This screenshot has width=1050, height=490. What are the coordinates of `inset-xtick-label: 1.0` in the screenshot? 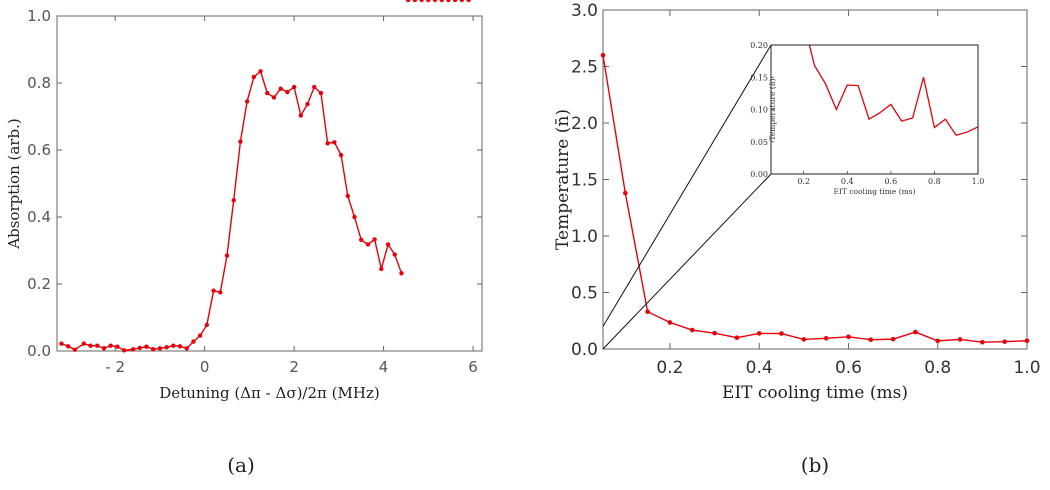 It's located at (978, 181).